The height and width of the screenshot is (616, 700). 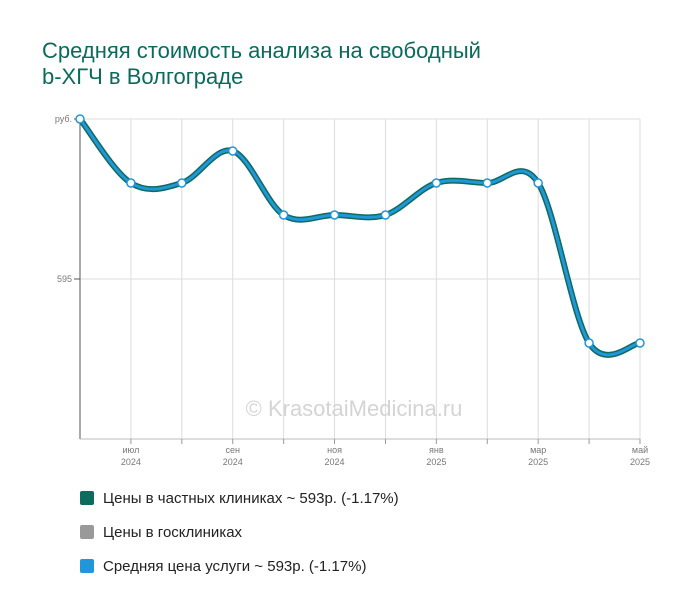 What do you see at coordinates (87, 498) in the screenshot?
I see `legend-swatch-private` at bounding box center [87, 498].